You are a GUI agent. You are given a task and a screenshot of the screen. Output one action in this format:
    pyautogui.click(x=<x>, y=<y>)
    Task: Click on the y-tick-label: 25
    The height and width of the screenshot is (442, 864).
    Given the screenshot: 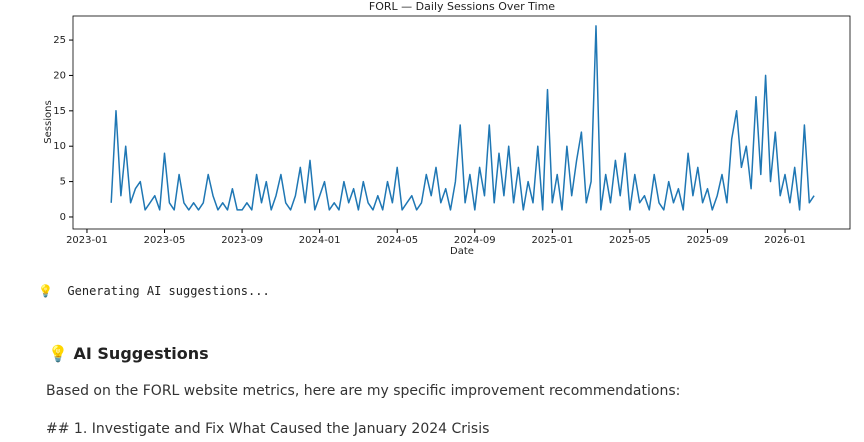 What is the action you would take?
    pyautogui.click(x=59, y=40)
    